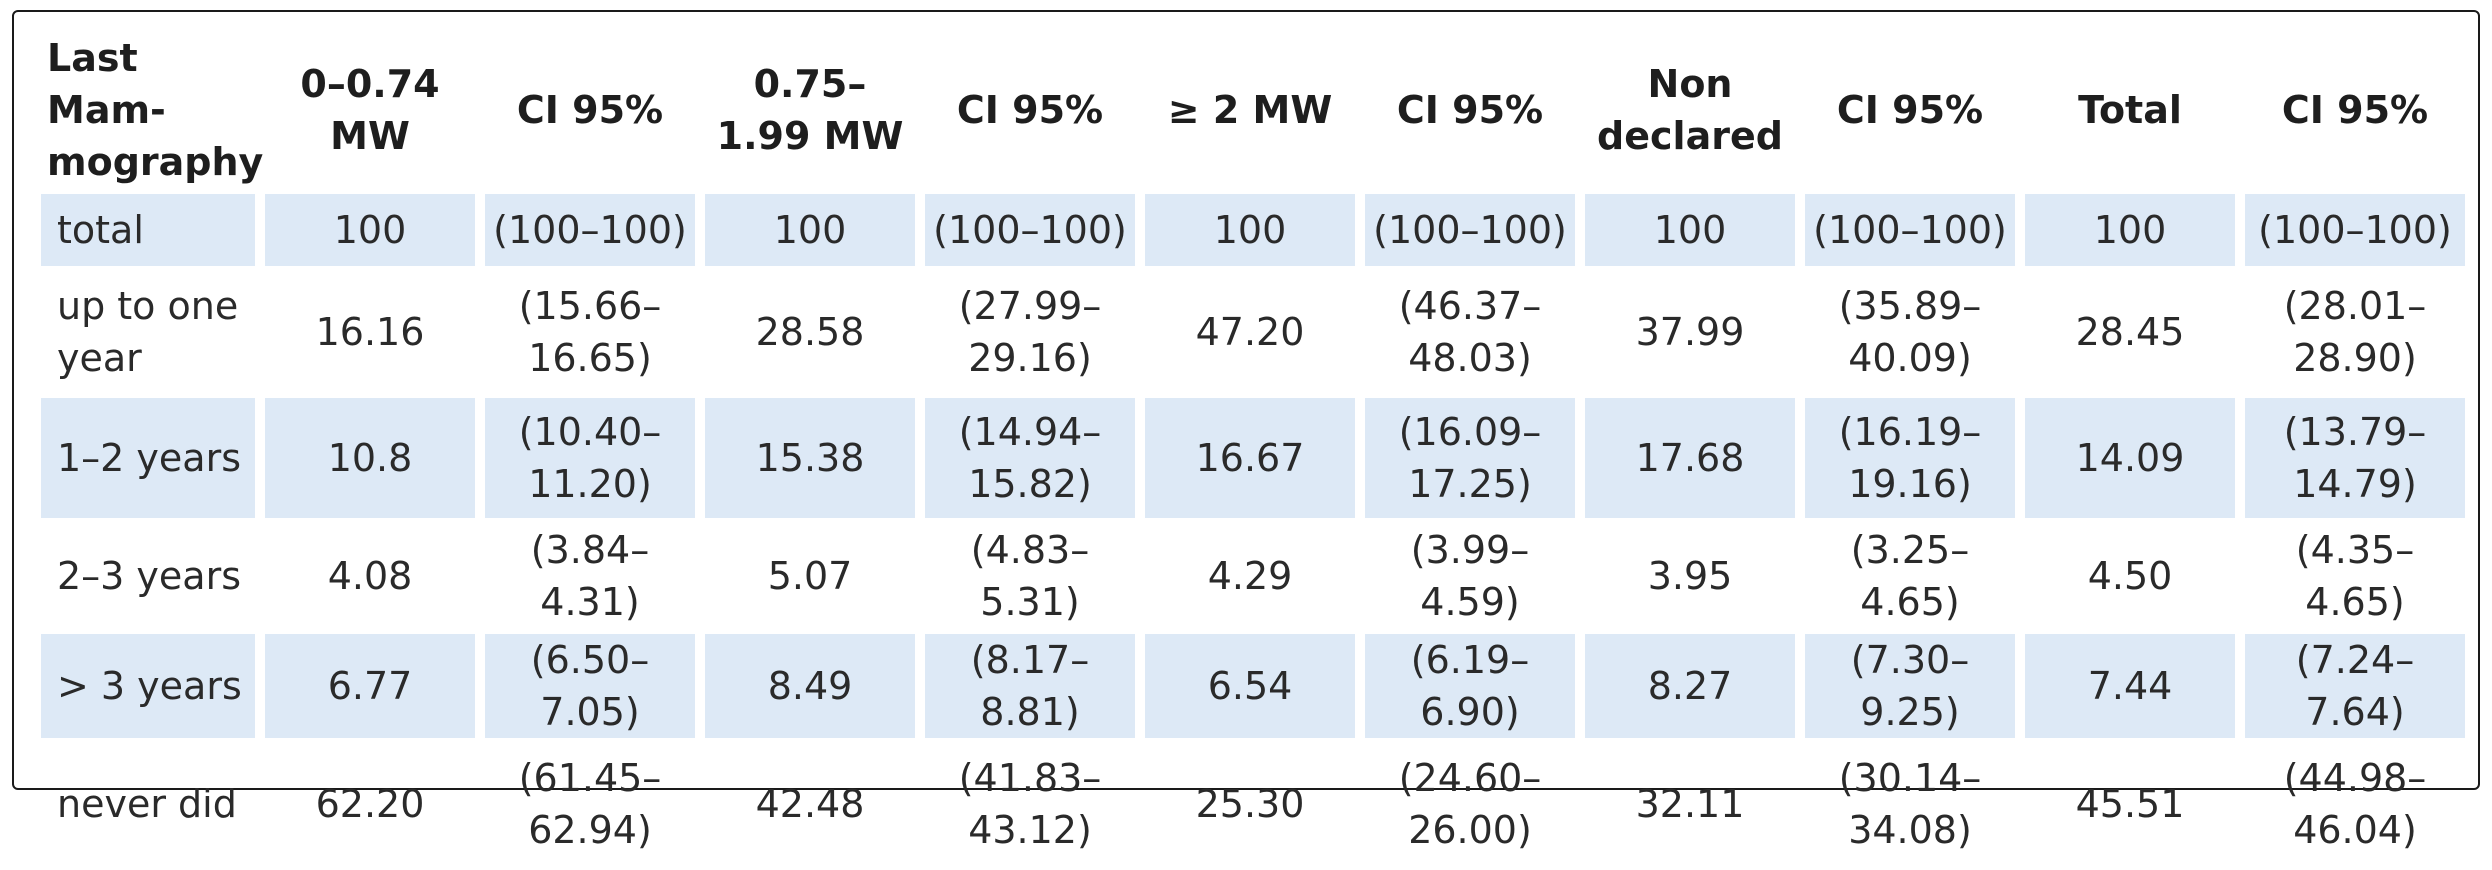 This screenshot has width=2492, height=870. I want to click on table-cell: (6.19–6.90), so click(1470, 686).